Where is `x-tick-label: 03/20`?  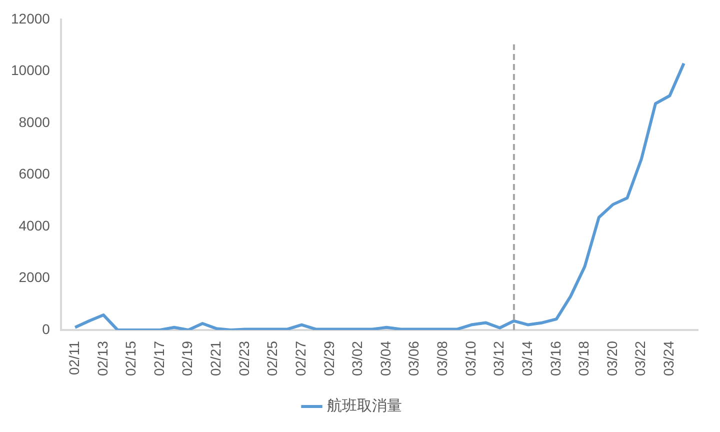 x-tick-label: 03/20 is located at coordinates (612, 358).